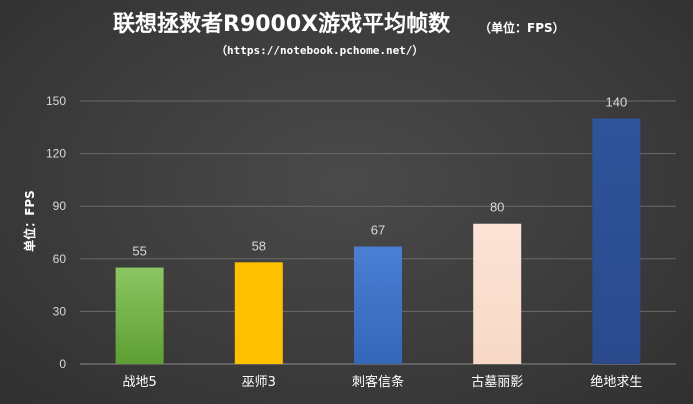 The width and height of the screenshot is (693, 404). Describe the element at coordinates (319, 50) in the screenshot. I see `chart-subtitle: （https://notebook.pchome.net/）` at that location.